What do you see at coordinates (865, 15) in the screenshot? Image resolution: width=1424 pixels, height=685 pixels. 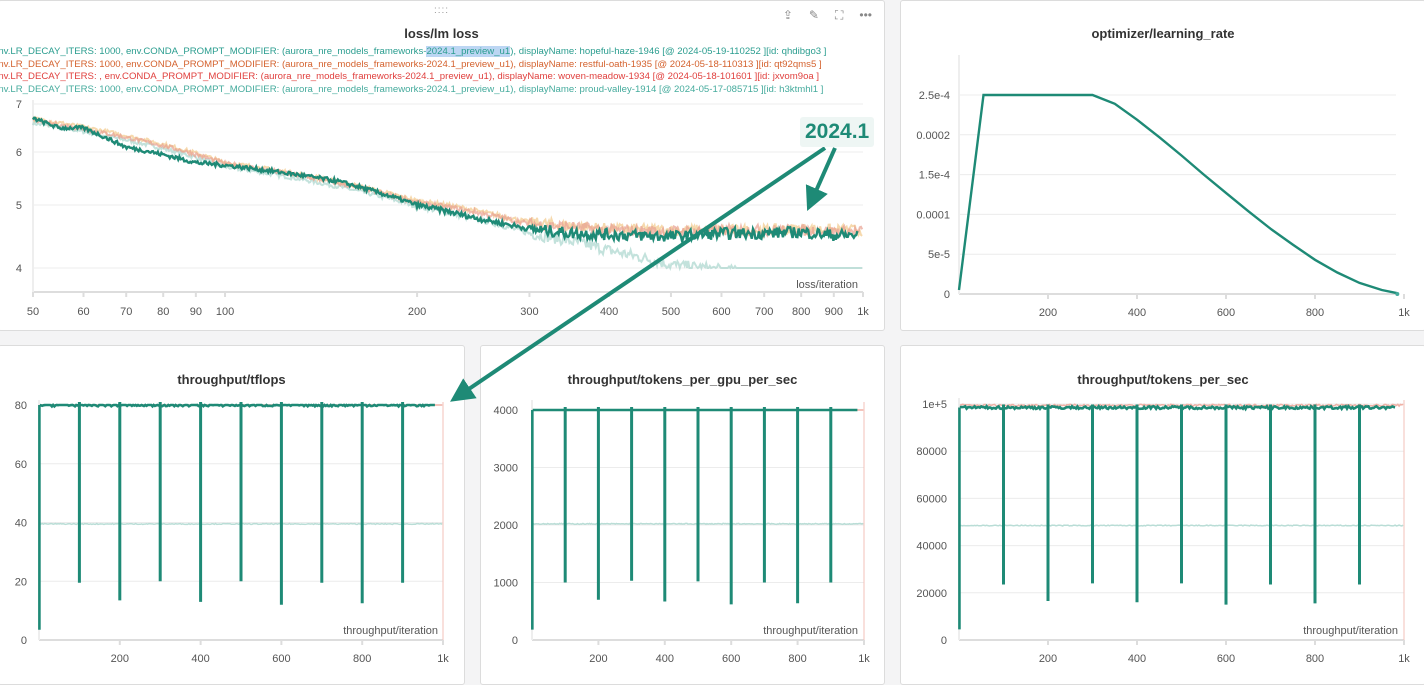 I see `more-icon: •••` at bounding box center [865, 15].